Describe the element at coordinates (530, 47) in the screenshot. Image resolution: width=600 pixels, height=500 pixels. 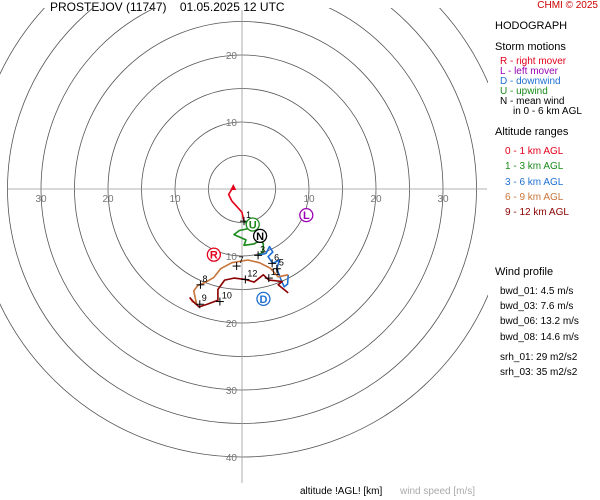
I see `storm-motions-title: Storm motions` at that location.